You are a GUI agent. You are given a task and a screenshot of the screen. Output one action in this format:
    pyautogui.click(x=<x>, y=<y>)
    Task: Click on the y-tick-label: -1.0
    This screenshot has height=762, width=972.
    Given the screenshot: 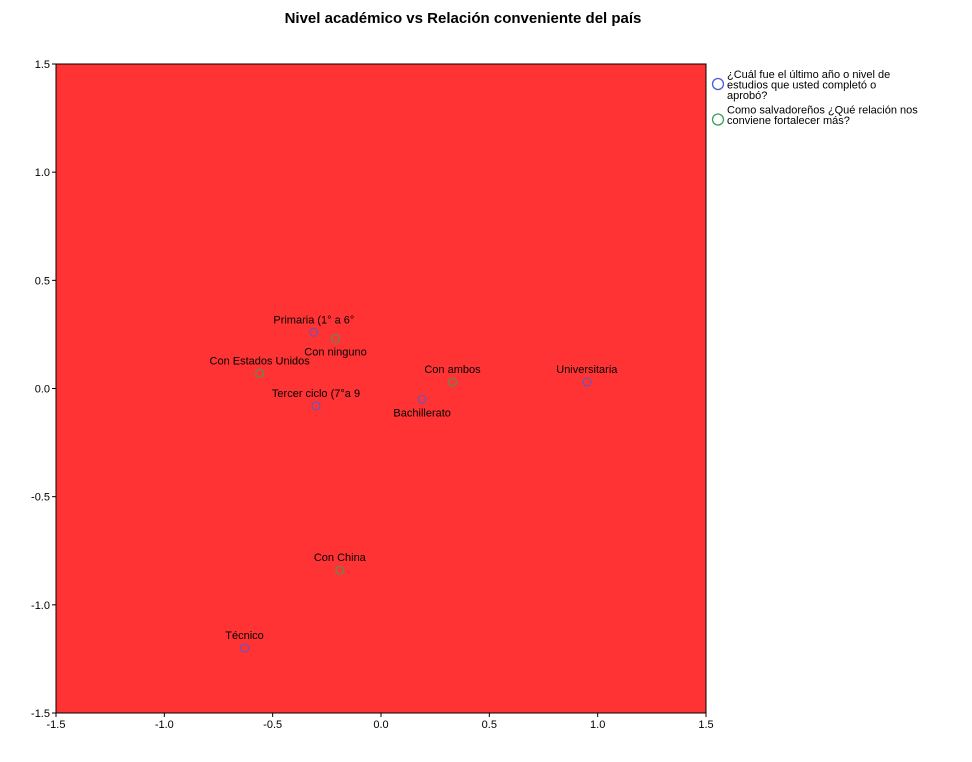 What is the action you would take?
    pyautogui.click(x=40, y=606)
    